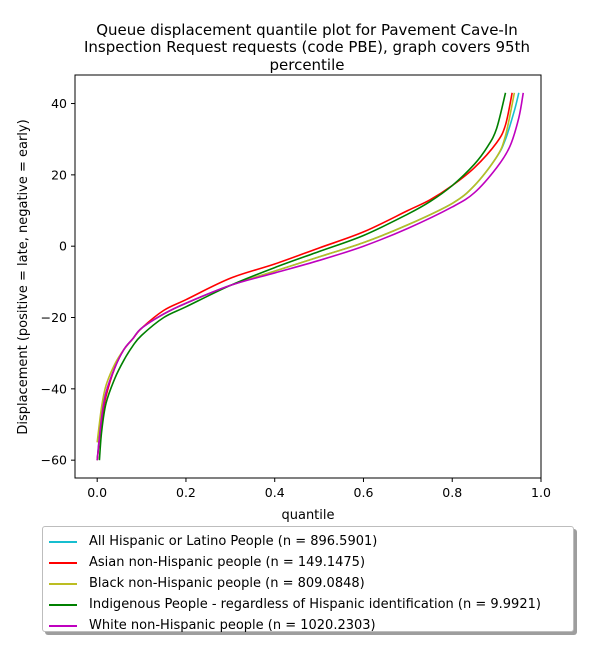 Image resolution: width=600 pixels, height=650 pixels. I want to click on x-axis-label: quantile, so click(307, 515).